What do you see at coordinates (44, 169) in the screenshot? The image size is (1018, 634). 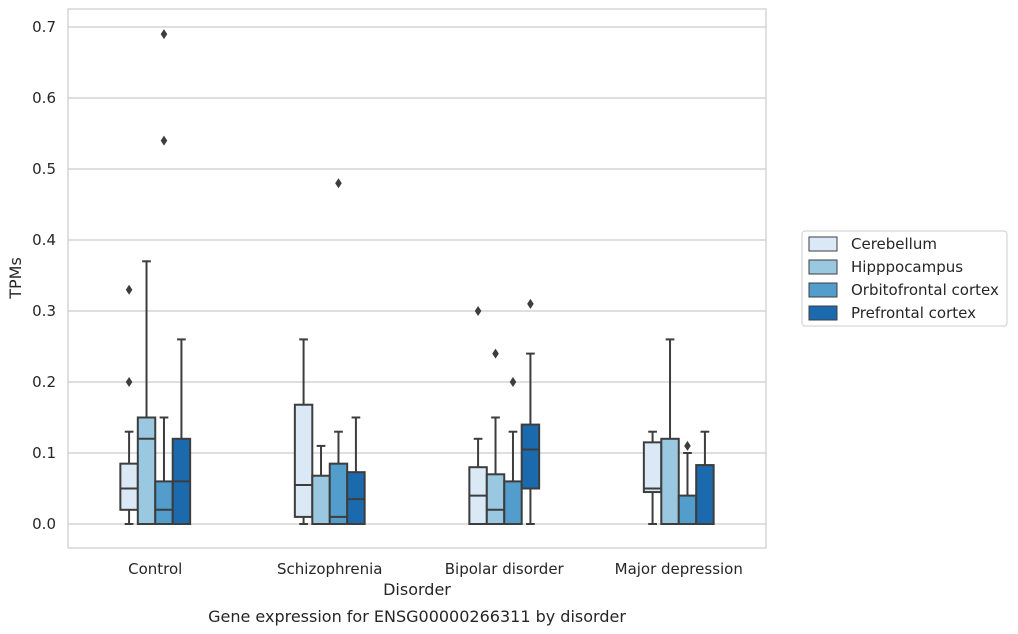 I see `y-tick-label: 0.5` at bounding box center [44, 169].